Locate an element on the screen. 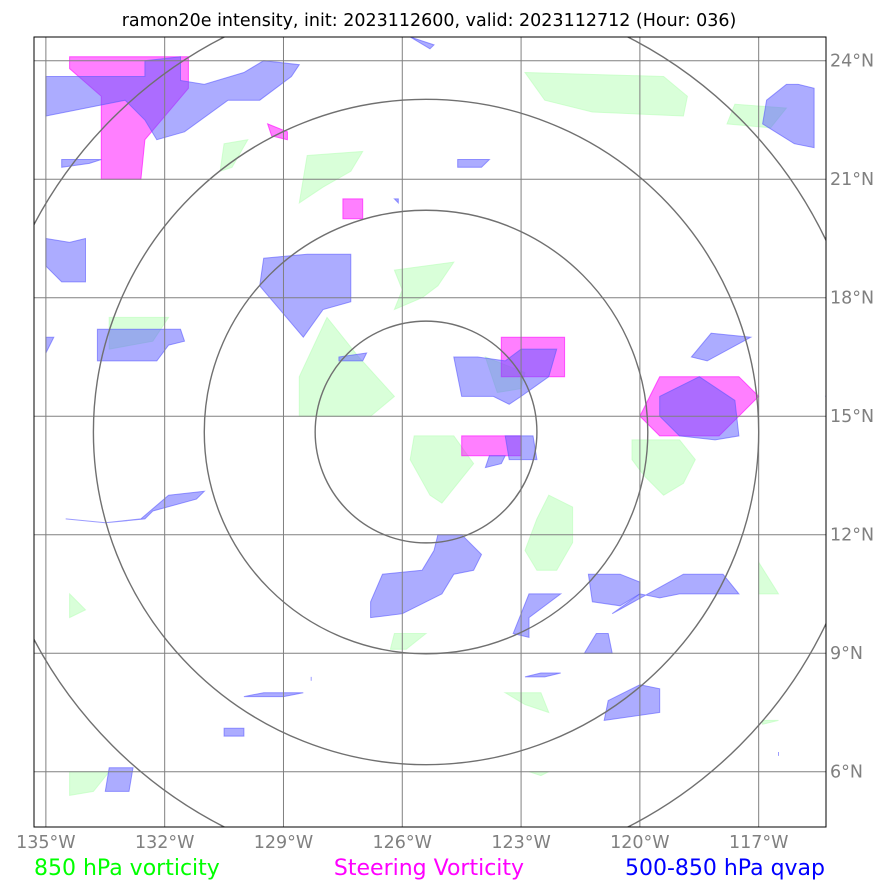 The image size is (892, 891). y-tick-label: 9°N is located at coordinates (846, 654).